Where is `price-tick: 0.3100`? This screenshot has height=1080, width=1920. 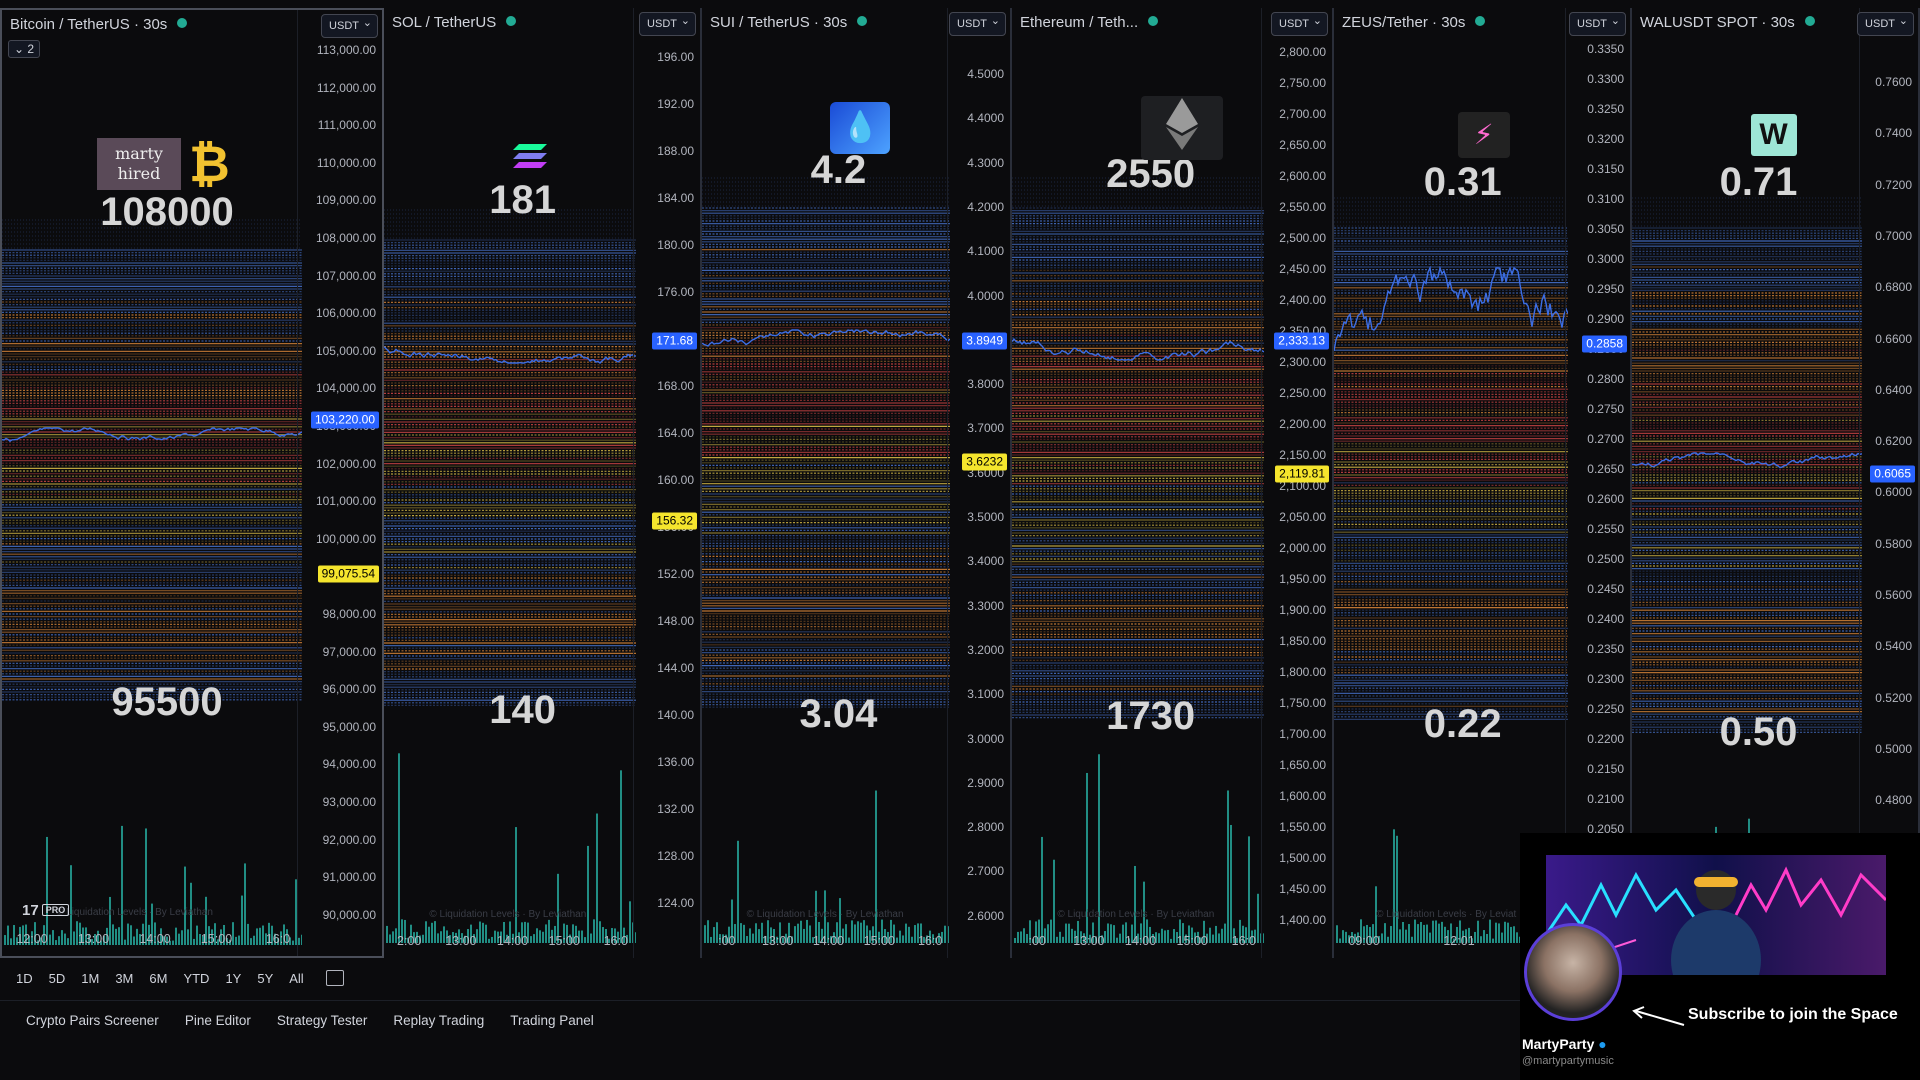 price-tick: 0.3100 is located at coordinates (1605, 199).